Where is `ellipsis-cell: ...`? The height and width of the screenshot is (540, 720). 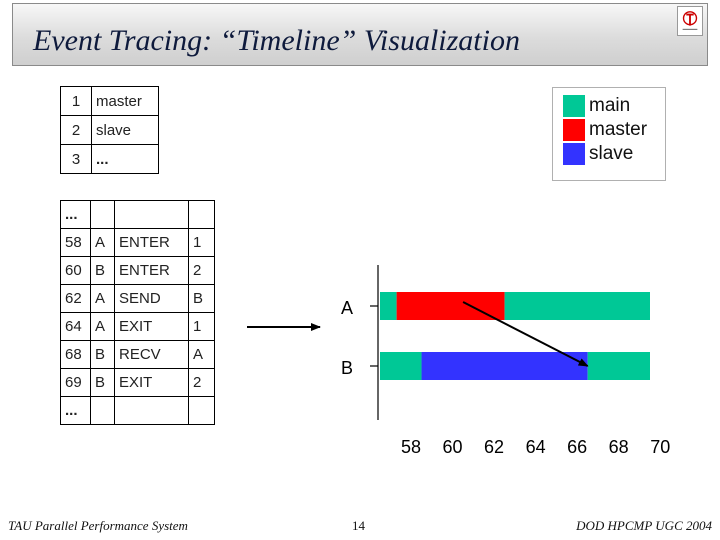 ellipsis-cell: ... is located at coordinates (75, 410).